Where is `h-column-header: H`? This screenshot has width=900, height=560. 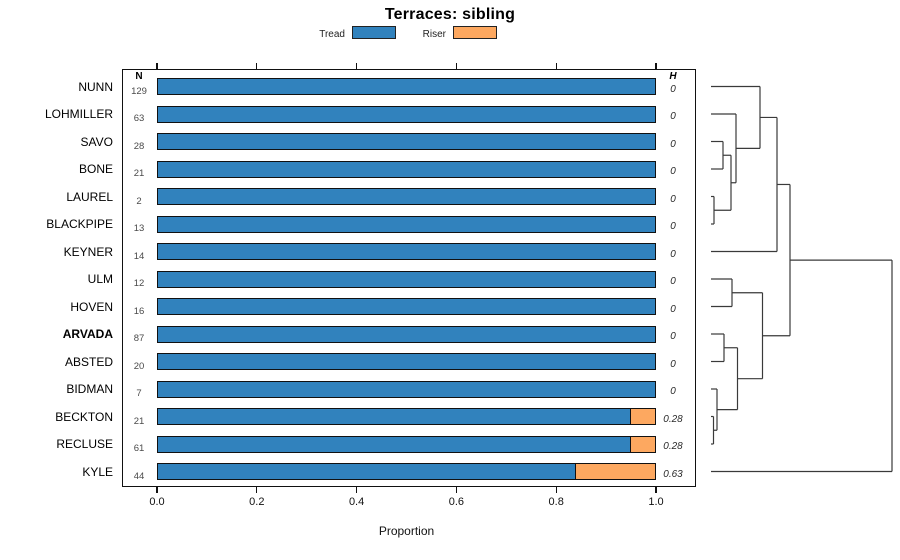
h-column-header: H is located at coordinates (673, 76).